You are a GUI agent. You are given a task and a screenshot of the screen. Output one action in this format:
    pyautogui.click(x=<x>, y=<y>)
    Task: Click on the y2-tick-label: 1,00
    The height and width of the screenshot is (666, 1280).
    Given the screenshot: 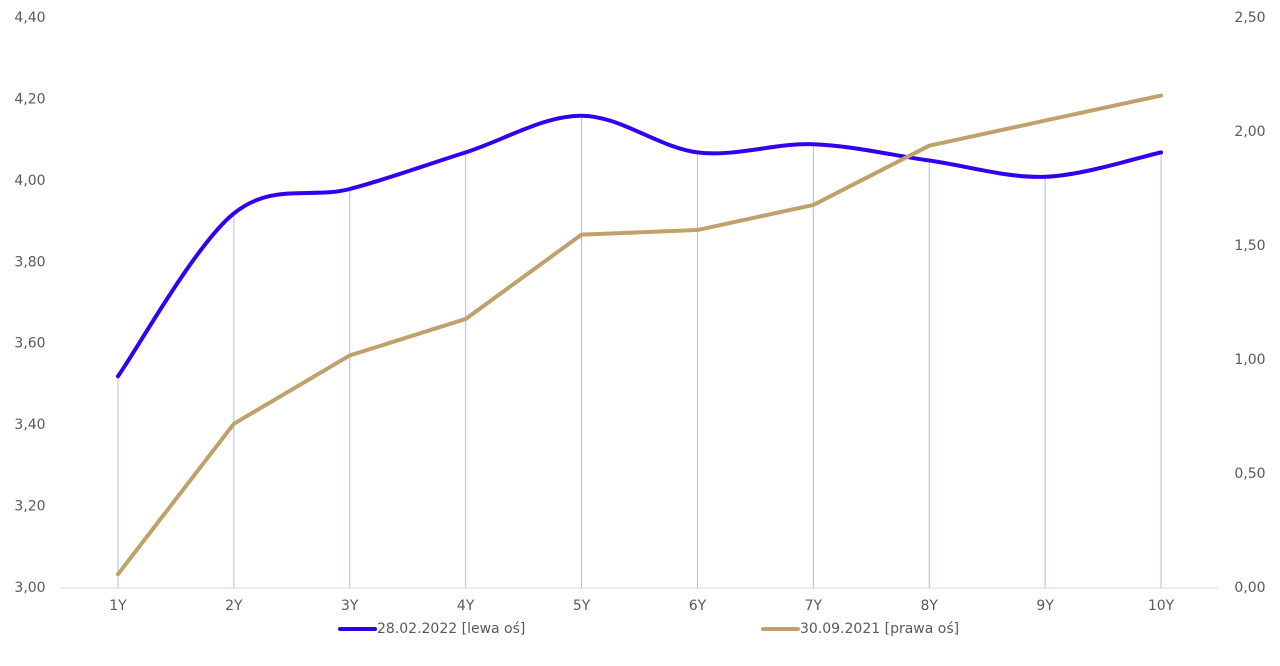 What is the action you would take?
    pyautogui.click(x=1249, y=360)
    